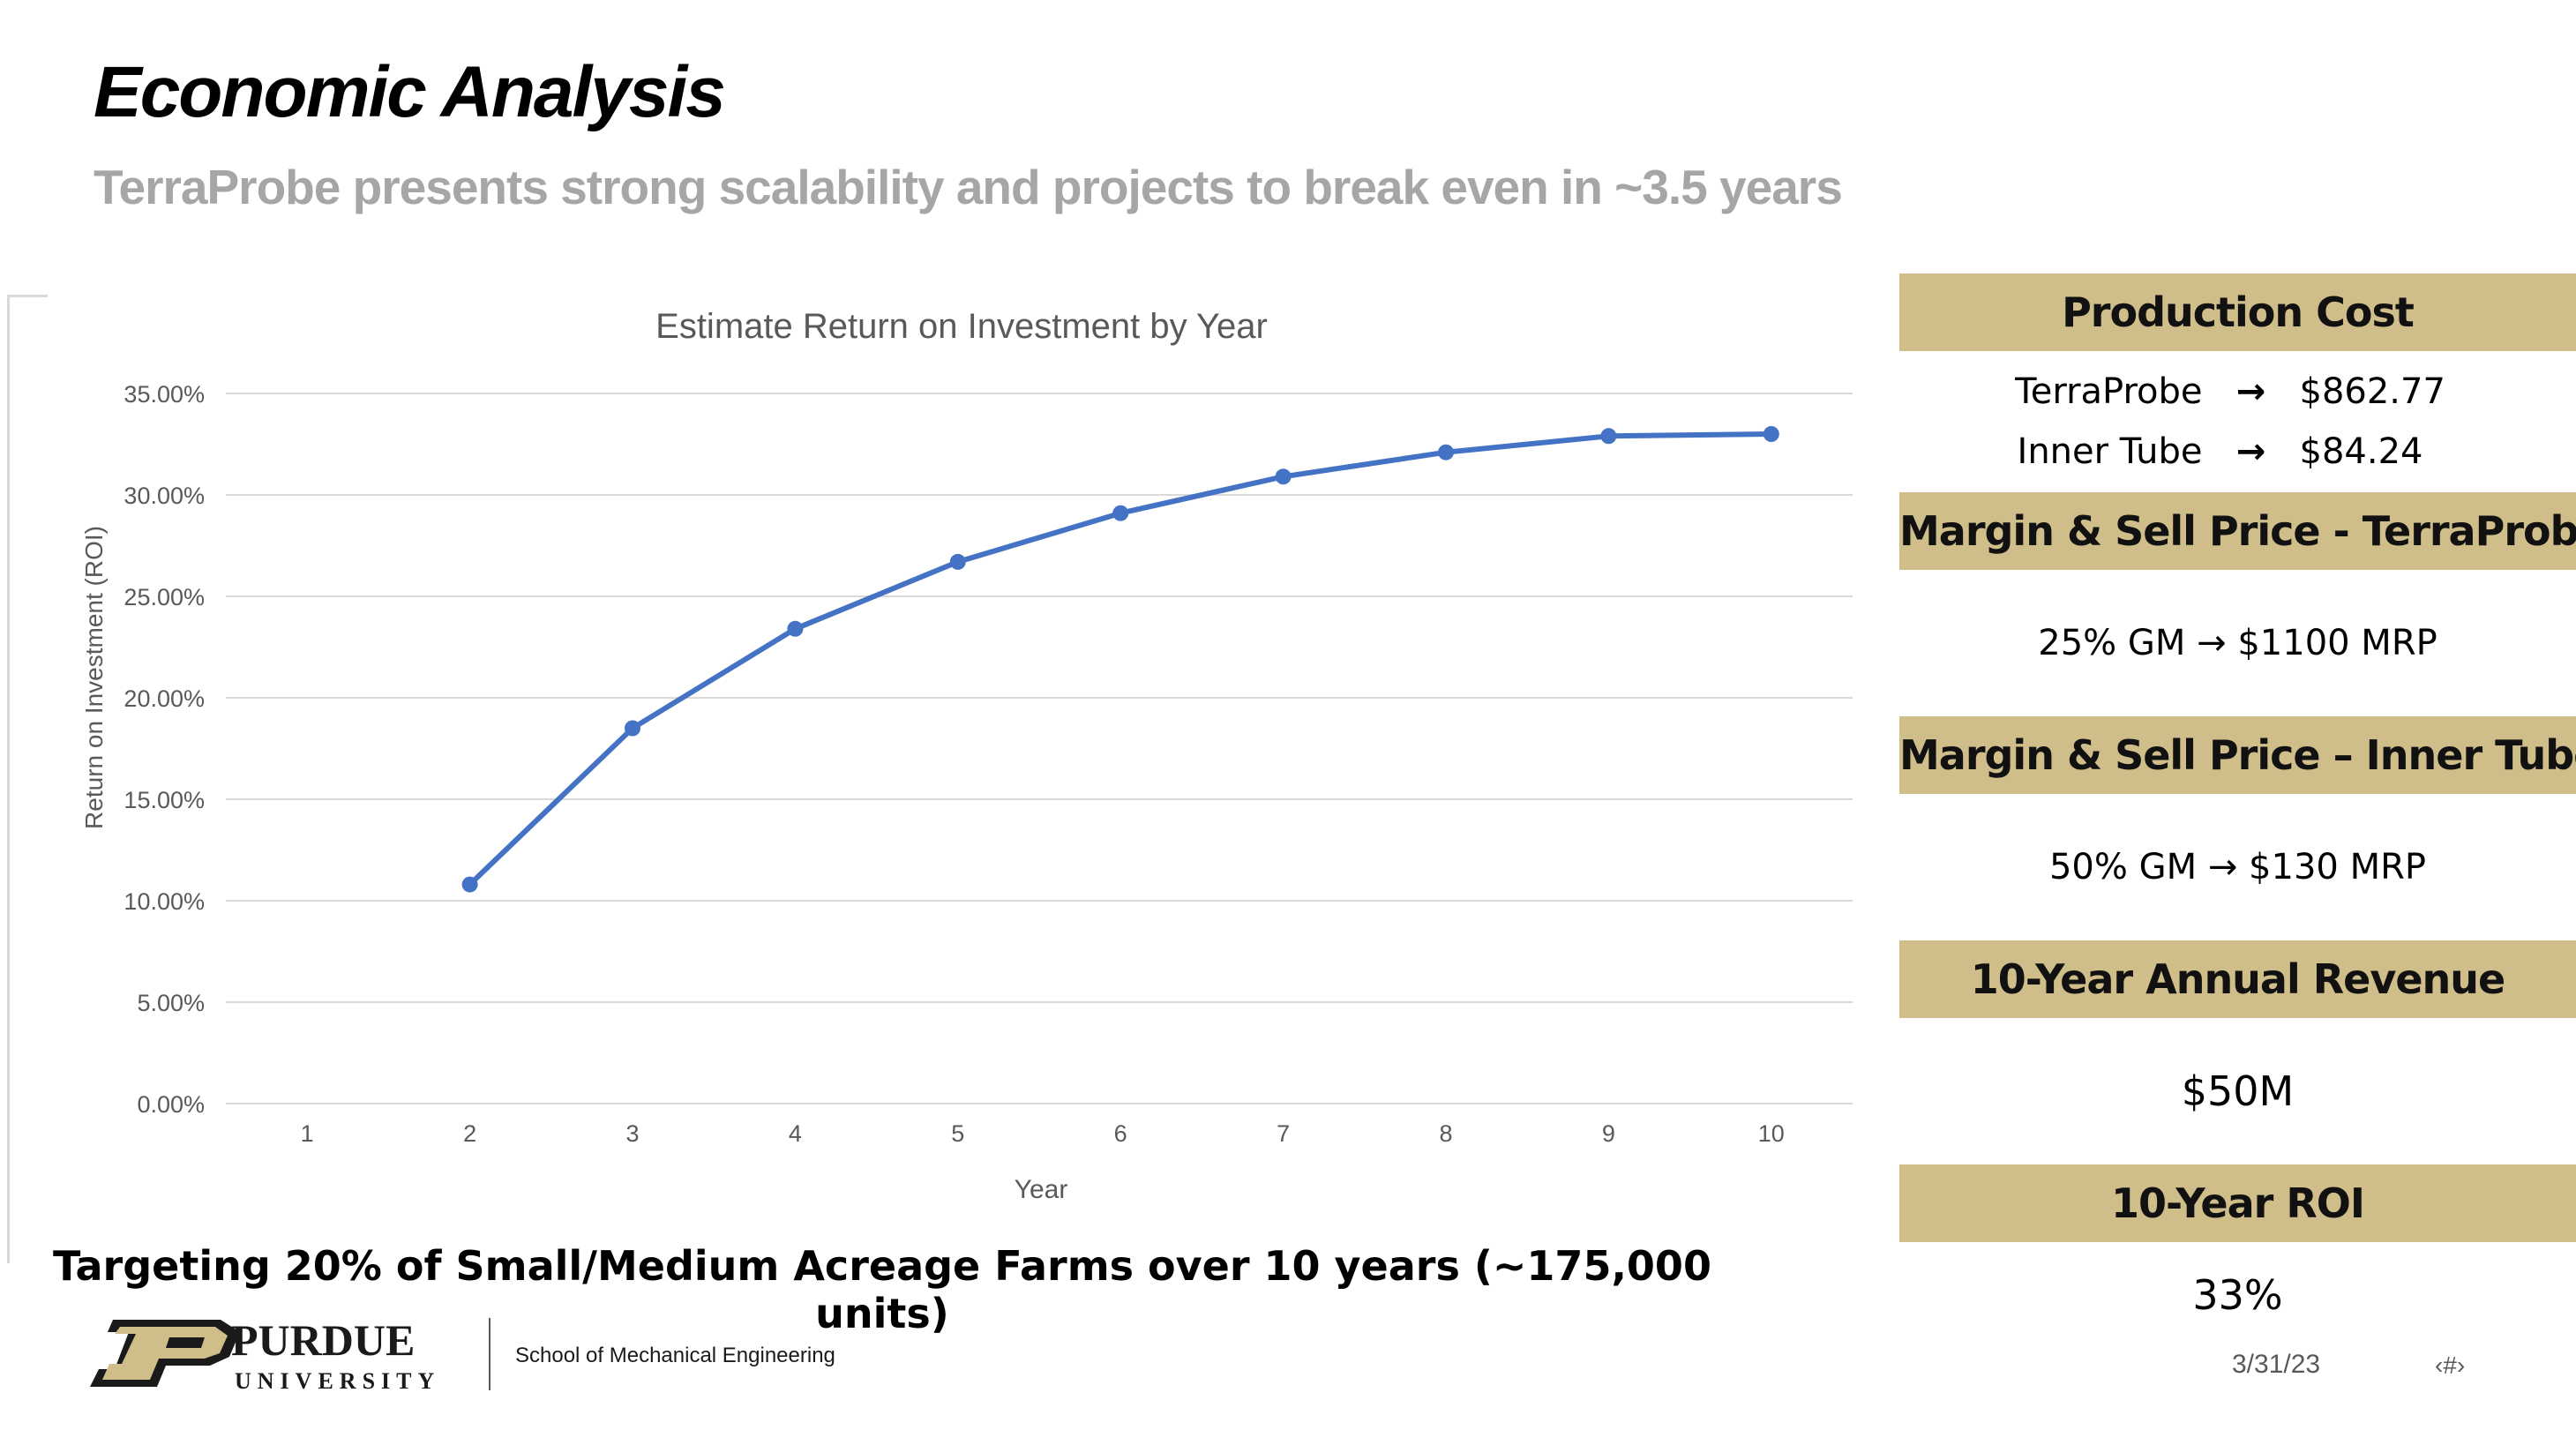 Image resolution: width=2576 pixels, height=1445 pixels. I want to click on x-tick-label: 10, so click(1772, 1133).